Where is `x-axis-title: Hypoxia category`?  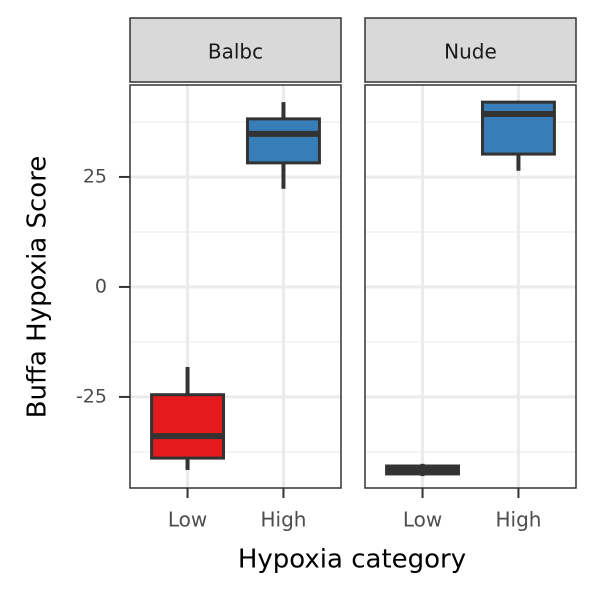
x-axis-title: Hypoxia category is located at coordinates (352, 560).